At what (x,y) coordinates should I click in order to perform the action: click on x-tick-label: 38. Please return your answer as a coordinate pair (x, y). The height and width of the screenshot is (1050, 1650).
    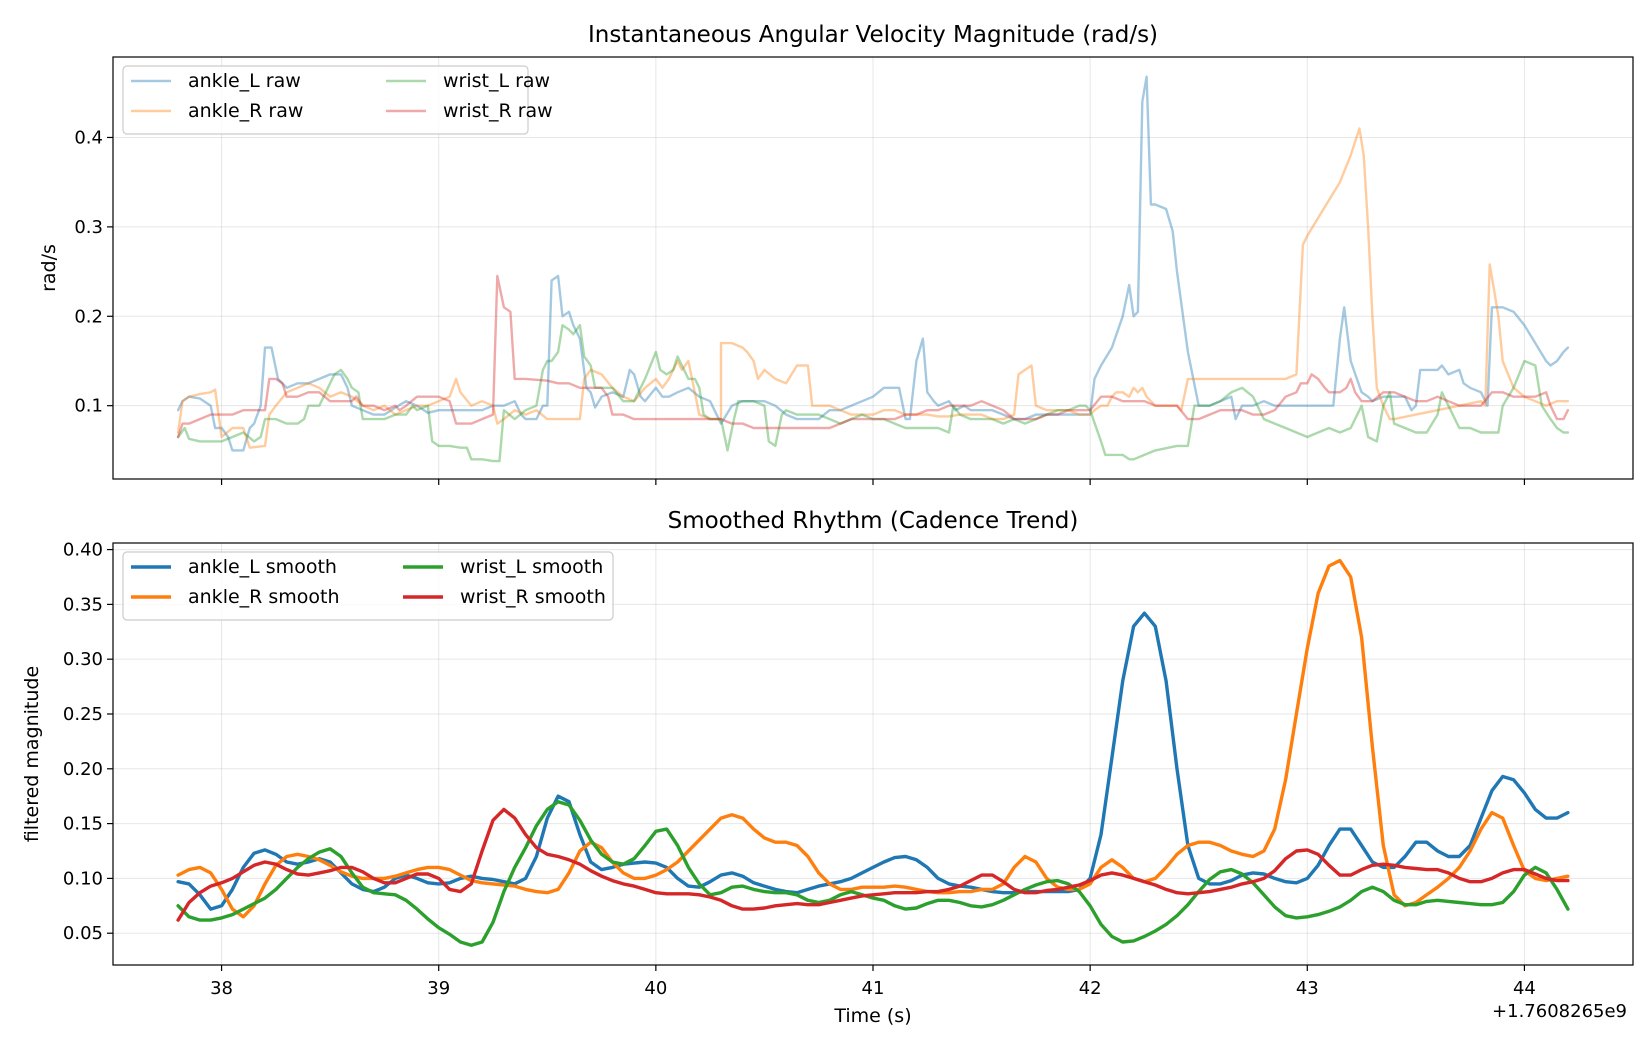
    Looking at the image, I should click on (221, 988).